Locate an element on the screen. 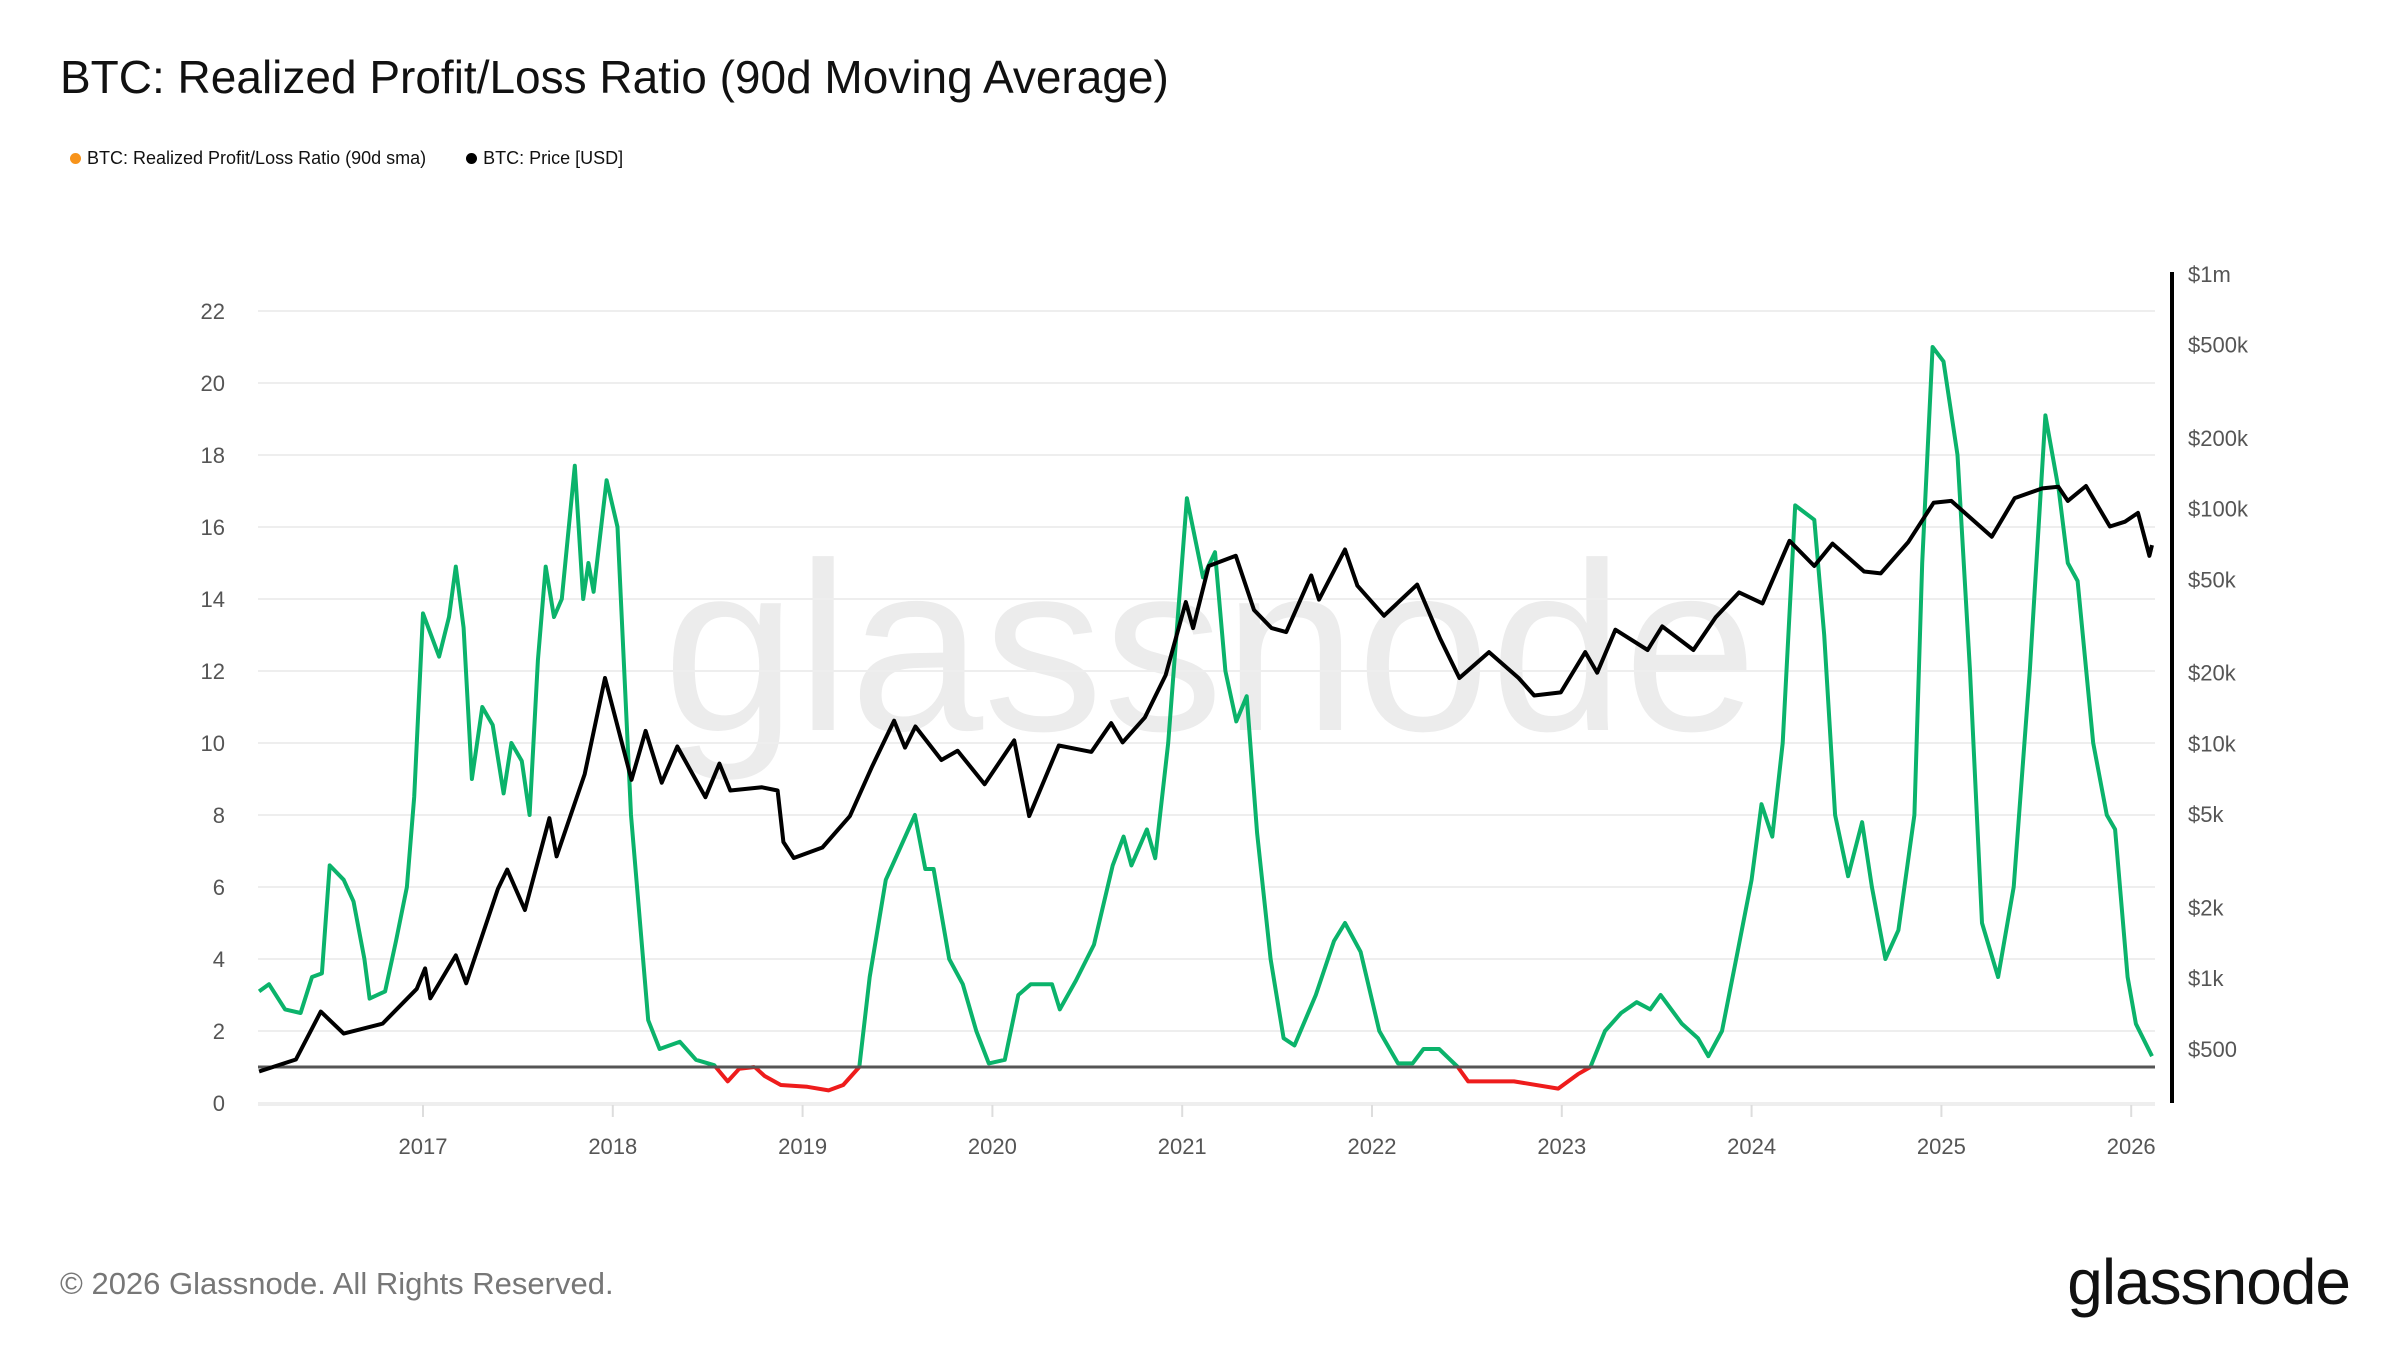  right-tick-label: $500 is located at coordinates (2212, 1049).